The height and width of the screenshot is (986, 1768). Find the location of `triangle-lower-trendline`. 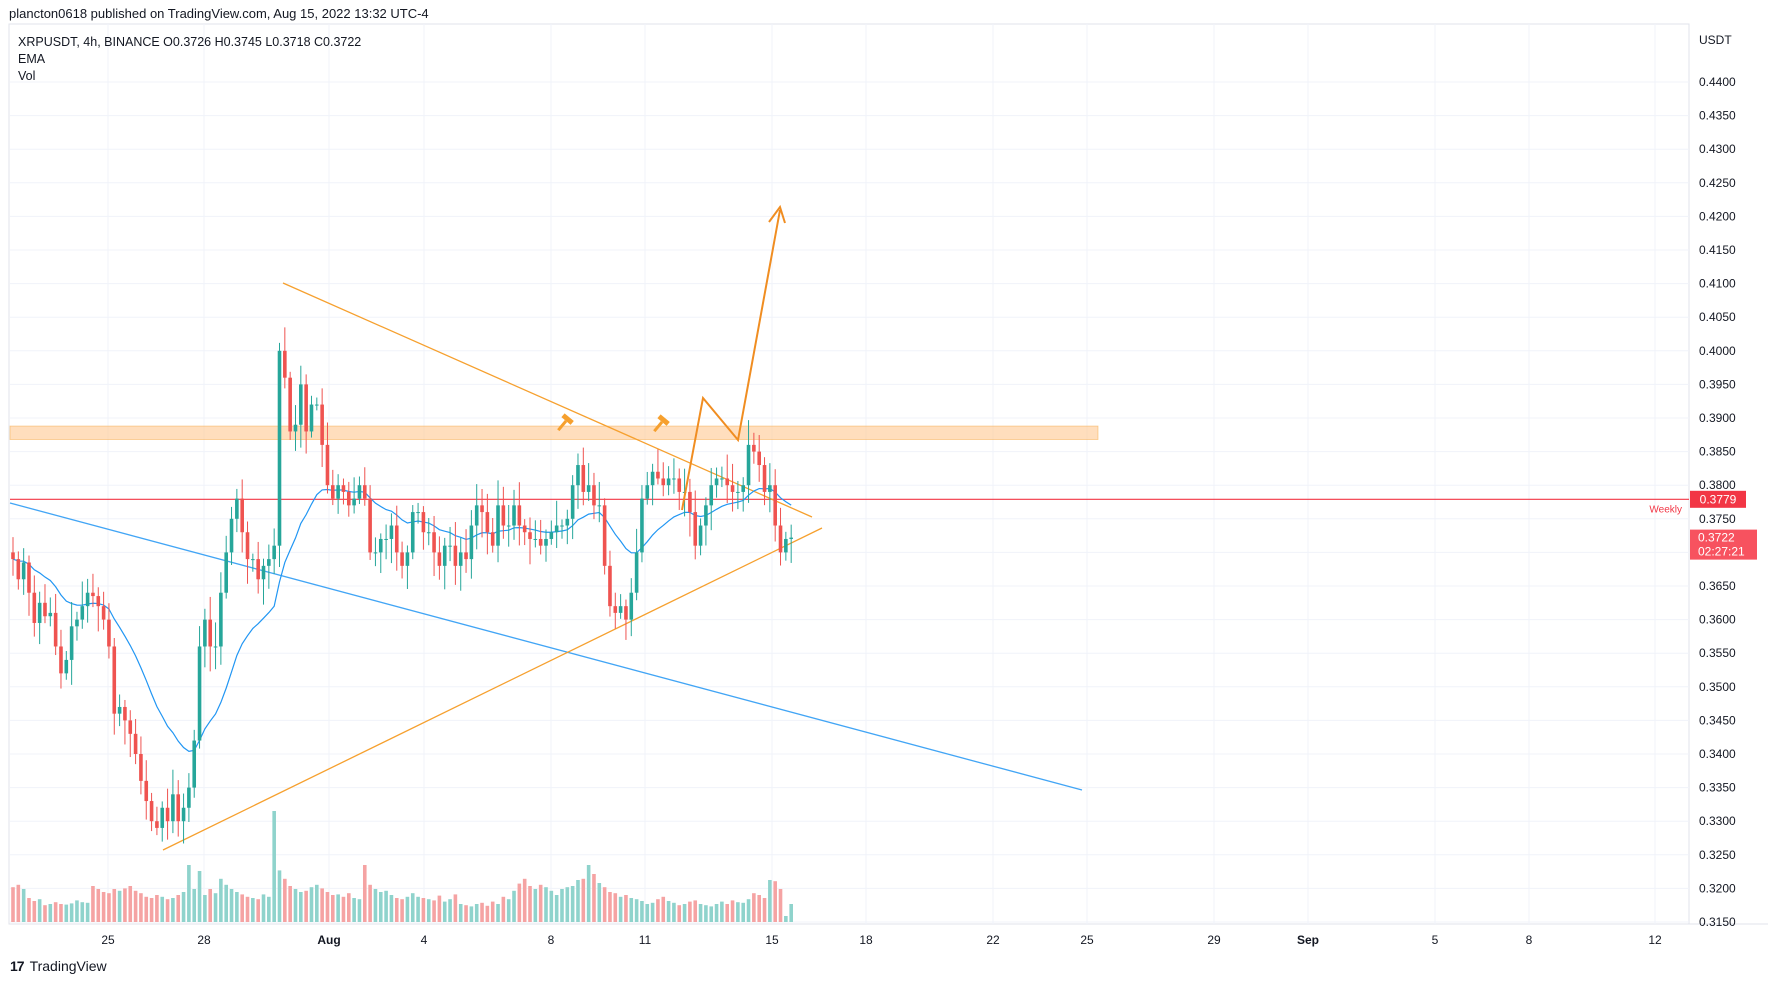

triangle-lower-trendline is located at coordinates (492, 689).